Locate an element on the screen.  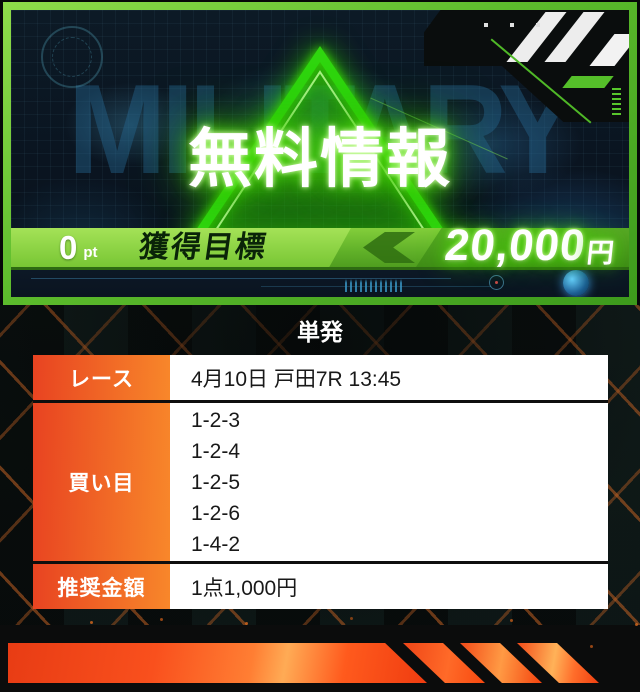
bet-item: 1-2-5 is located at coordinates (216, 482).